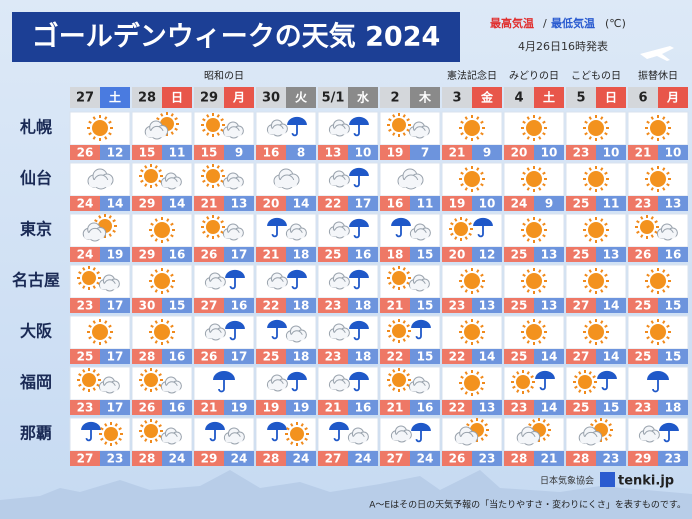 The image size is (692, 519). What do you see at coordinates (580, 98) in the screenshot?
I see `date-label: 5` at bounding box center [580, 98].